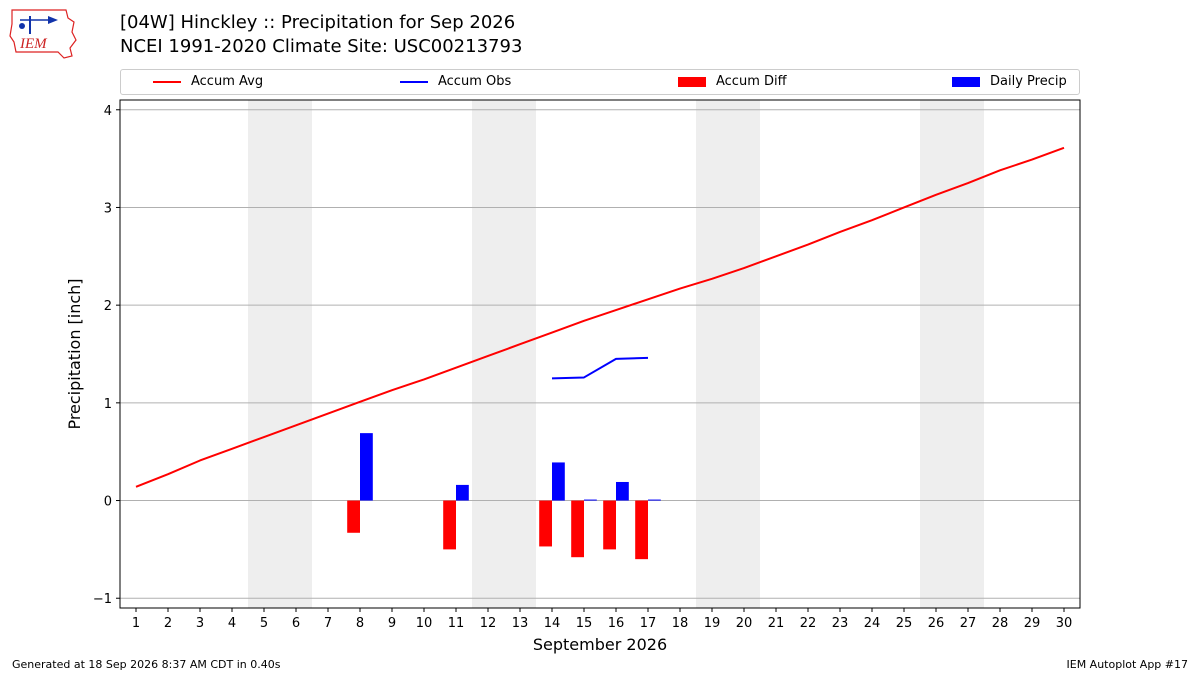 This screenshot has height=675, width=1200. Describe the element at coordinates (872, 623) in the screenshot. I see `x-tick-label: 24` at that location.